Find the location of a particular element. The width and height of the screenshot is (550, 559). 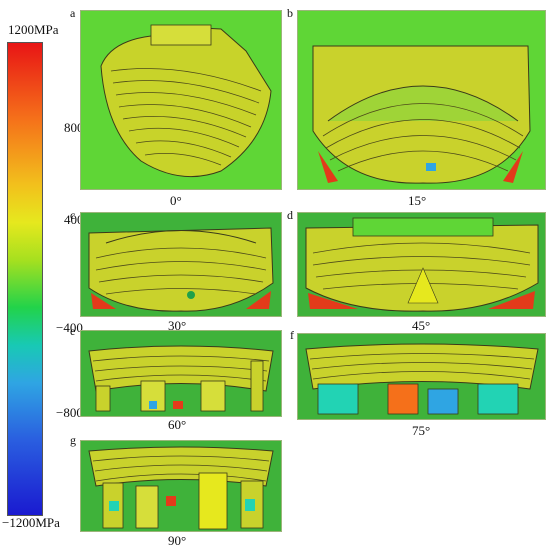

panel-a-image is located at coordinates (181, 100).